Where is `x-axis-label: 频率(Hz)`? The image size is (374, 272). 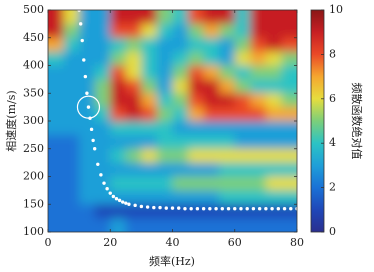 x-axis-label: 频率(Hz) is located at coordinates (172, 261).